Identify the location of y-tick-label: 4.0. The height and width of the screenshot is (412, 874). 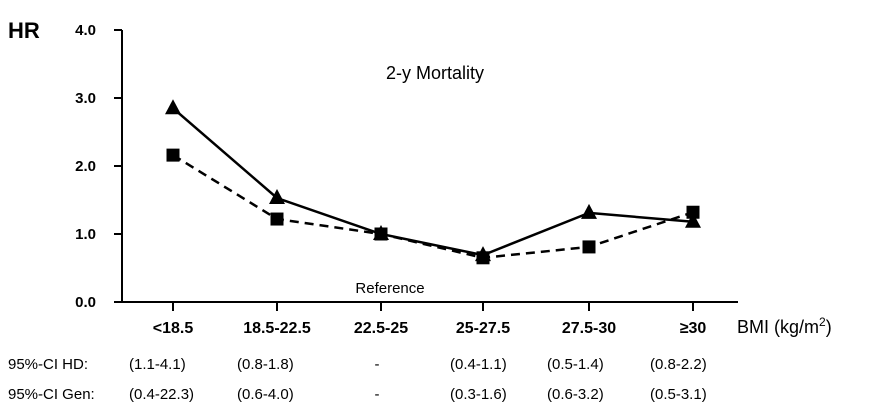
(85, 30).